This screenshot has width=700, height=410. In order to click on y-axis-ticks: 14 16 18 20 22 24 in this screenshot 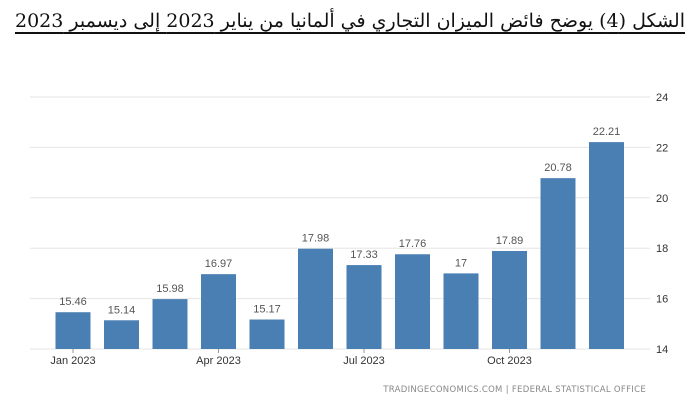, I will do `click(662, 224)`.